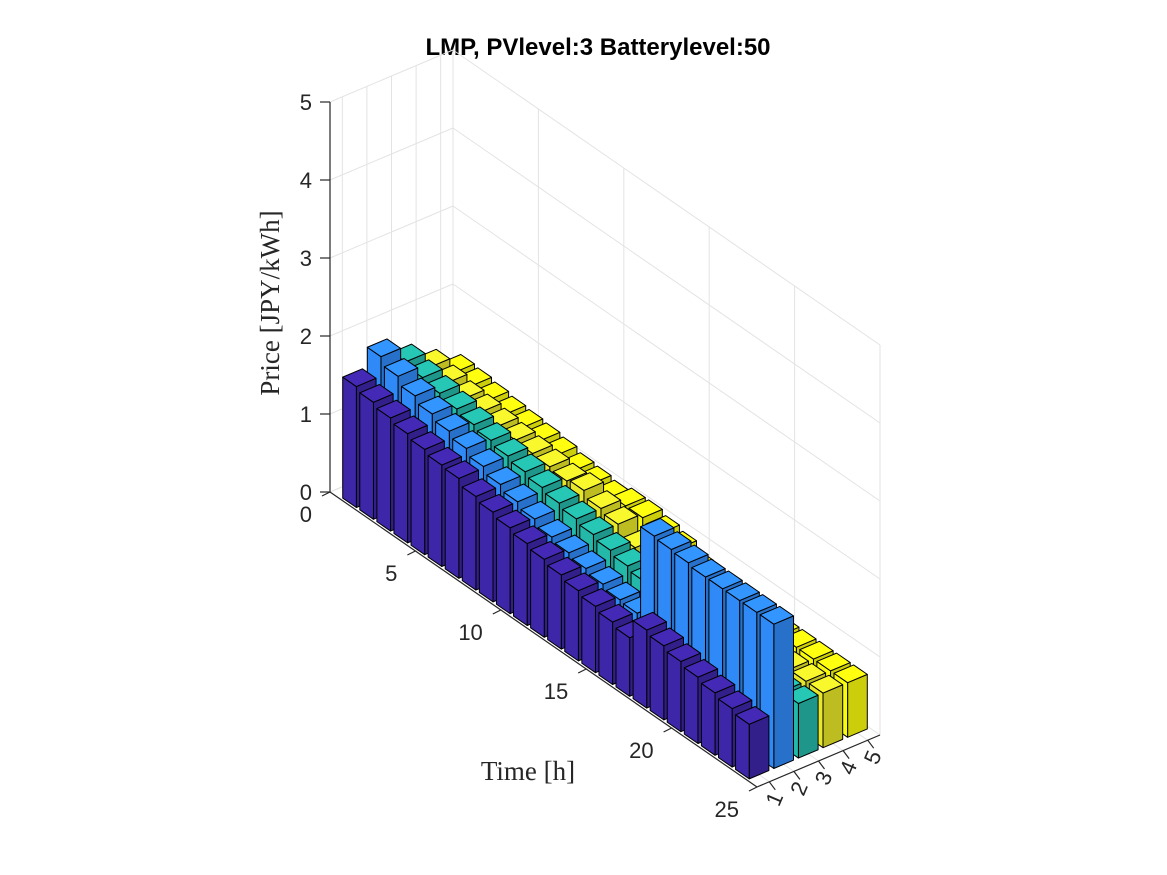 This screenshot has width=1167, height=875. Describe the element at coordinates (270, 302) in the screenshot. I see `z-axis-label: Price [JPY/kWh]` at that location.